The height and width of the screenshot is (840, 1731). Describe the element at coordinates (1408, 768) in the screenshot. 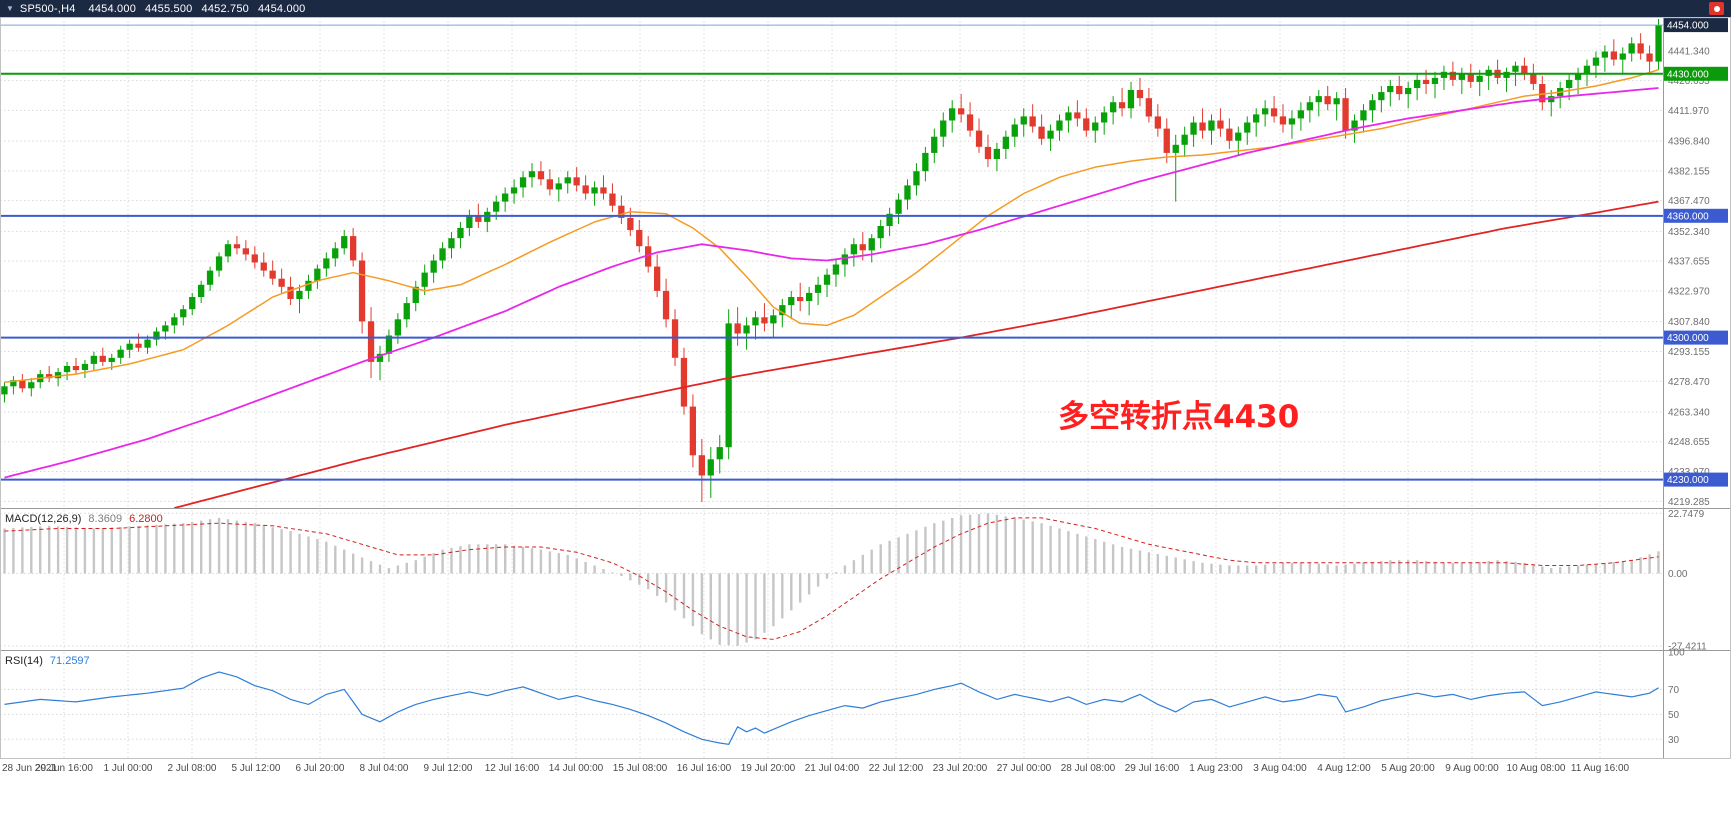

I see `svg-text: 5 Aug 20:00` at that location.